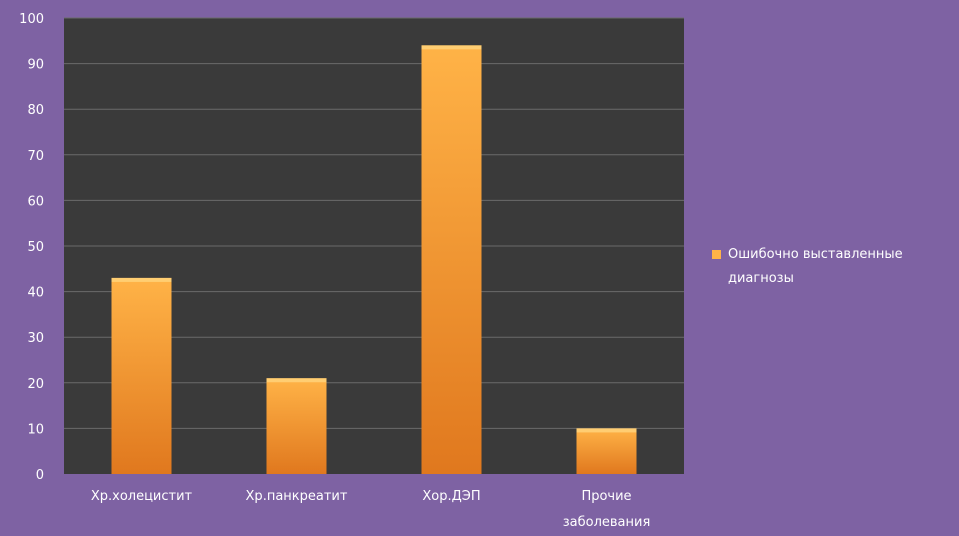  I want to click on x-tick-label: Прочие заболевания, so click(607, 509).